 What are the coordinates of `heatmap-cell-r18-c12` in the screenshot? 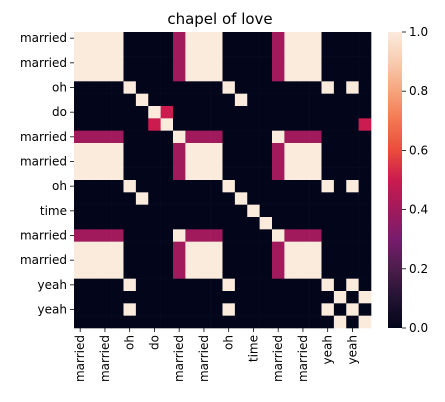 It's located at (229, 260).